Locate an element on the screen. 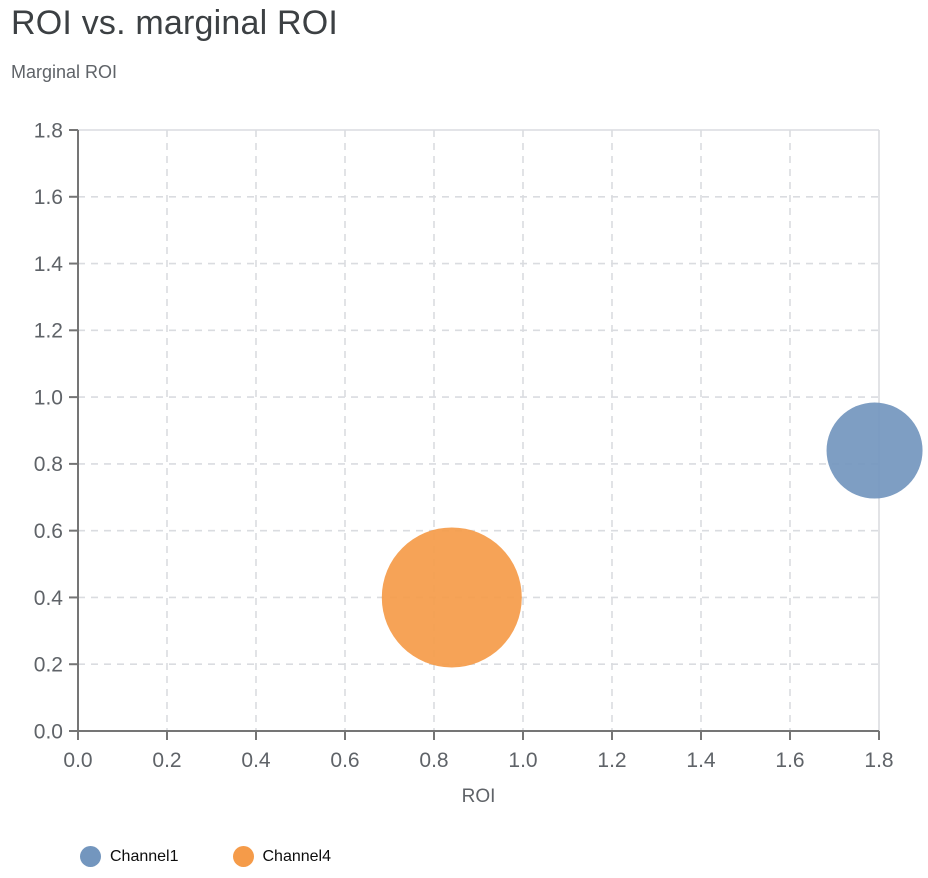 Image resolution: width=928 pixels, height=878 pixels. bubble-channel1 is located at coordinates (874, 450).